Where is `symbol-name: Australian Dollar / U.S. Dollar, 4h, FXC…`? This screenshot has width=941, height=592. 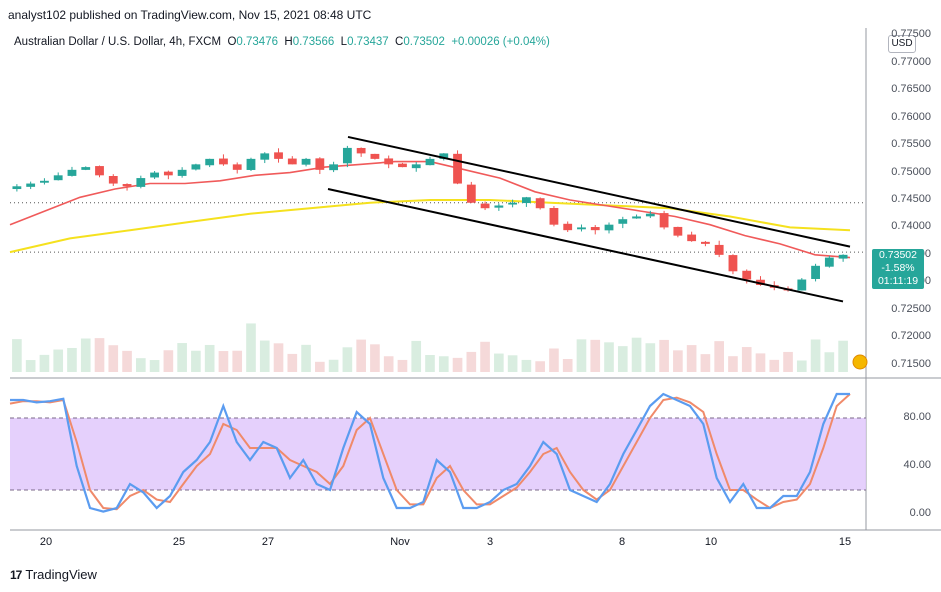
symbol-name: Australian Dollar / U.S. Dollar, 4h, FXC… is located at coordinates (118, 42).